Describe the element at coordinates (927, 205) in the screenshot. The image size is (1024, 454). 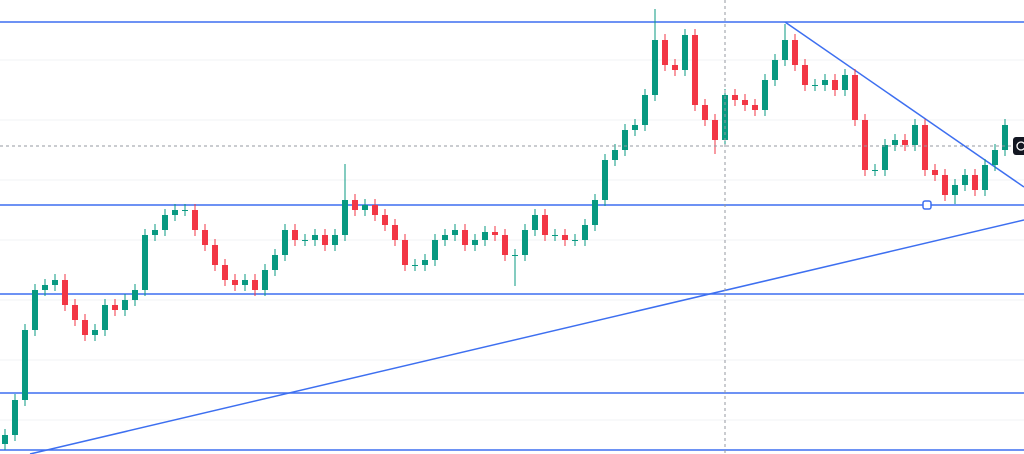
I see `drawing-handle` at that location.